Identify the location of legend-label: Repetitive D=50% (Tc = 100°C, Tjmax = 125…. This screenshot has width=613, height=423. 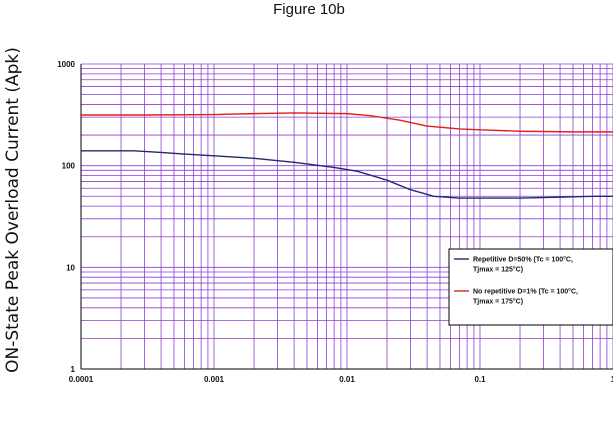
(523, 265).